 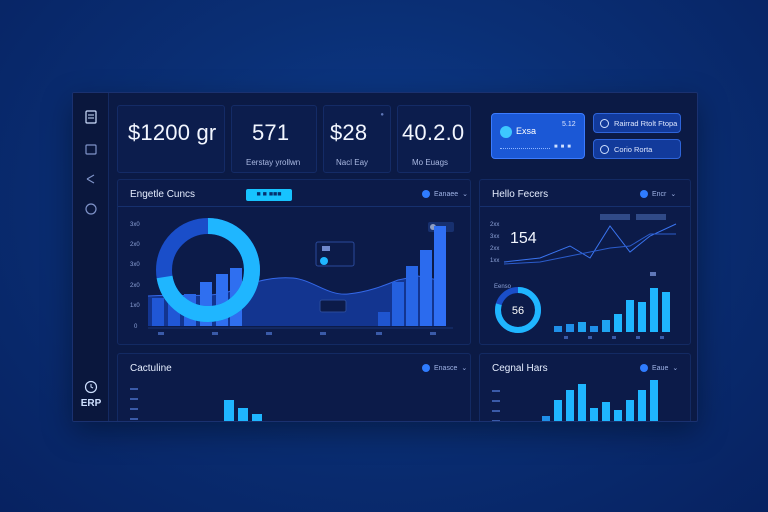 What do you see at coordinates (91, 209) in the screenshot?
I see `globe-icon` at bounding box center [91, 209].